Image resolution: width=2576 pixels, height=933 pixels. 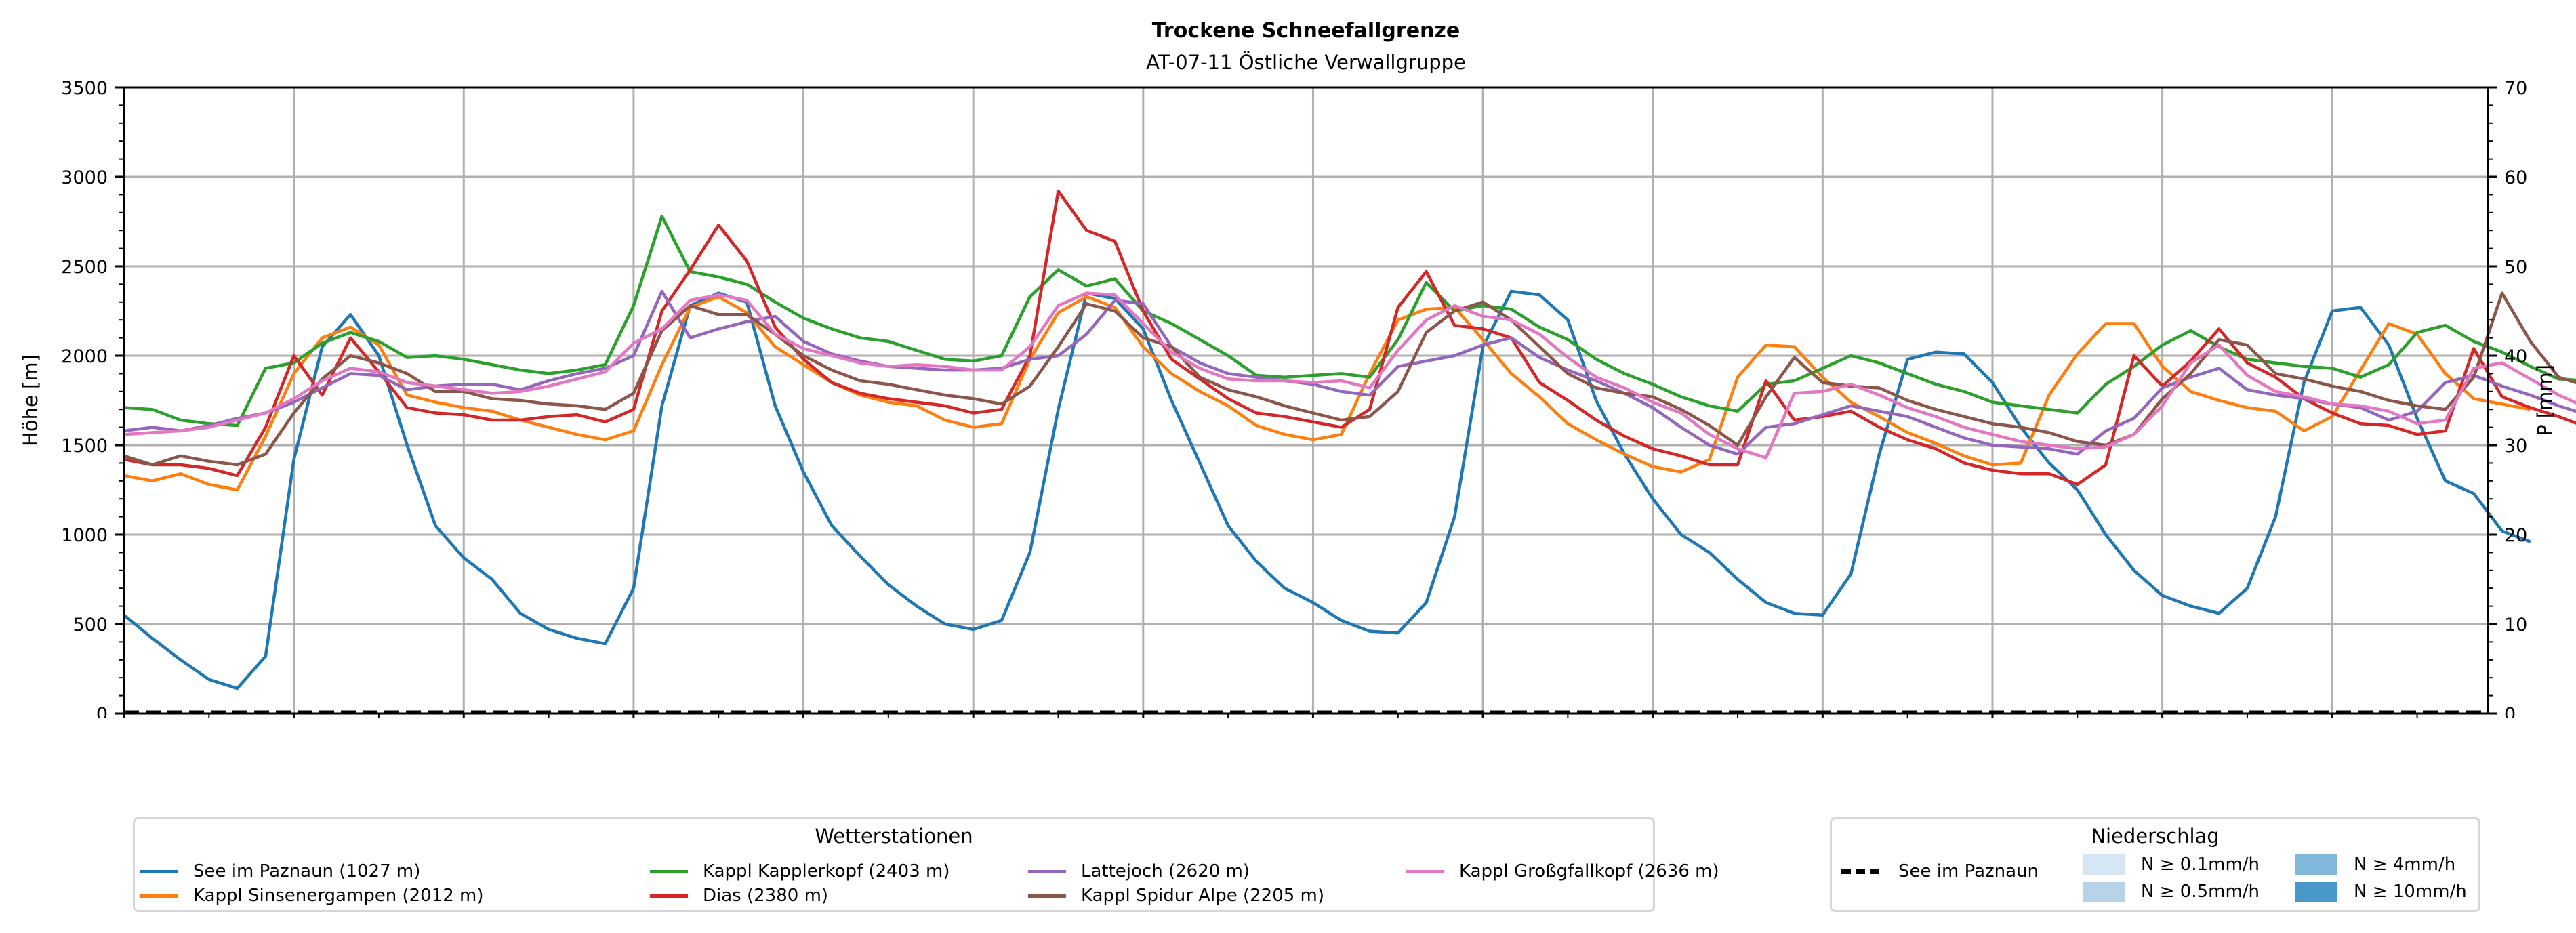 I want to click on legend-label: Kappl Spidur Alpe (2205 m), so click(x=1203, y=896).